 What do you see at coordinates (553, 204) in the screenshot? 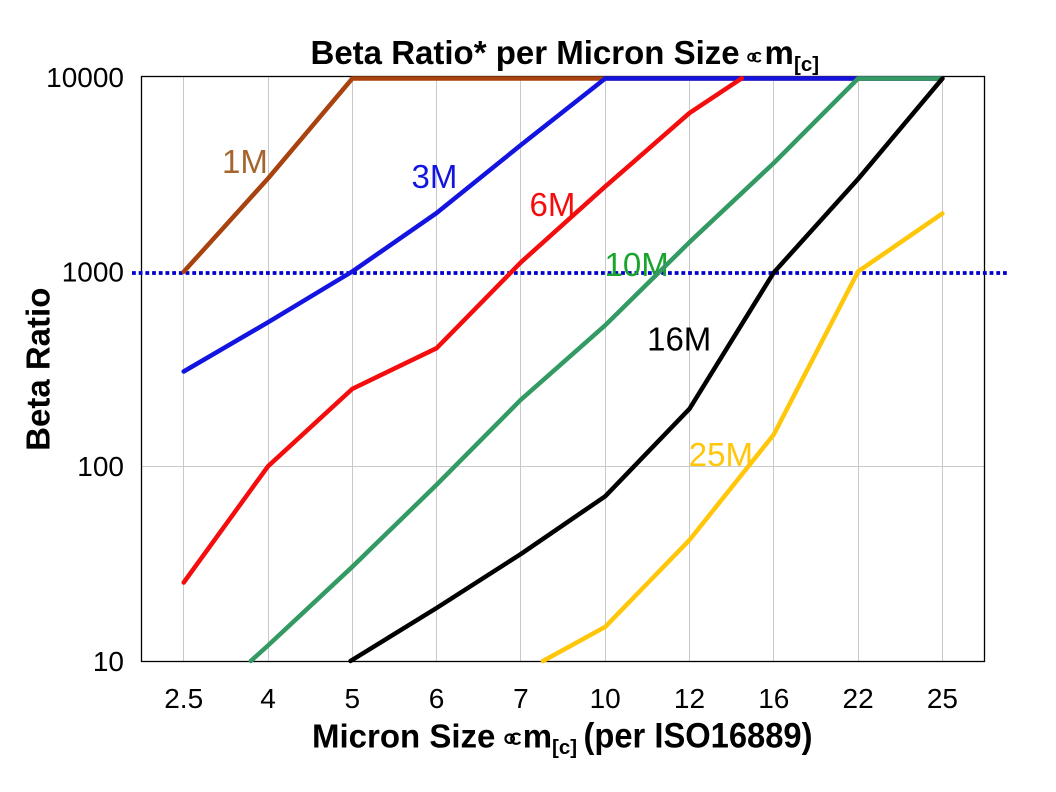
I see `svg-text: 6M` at bounding box center [553, 204].